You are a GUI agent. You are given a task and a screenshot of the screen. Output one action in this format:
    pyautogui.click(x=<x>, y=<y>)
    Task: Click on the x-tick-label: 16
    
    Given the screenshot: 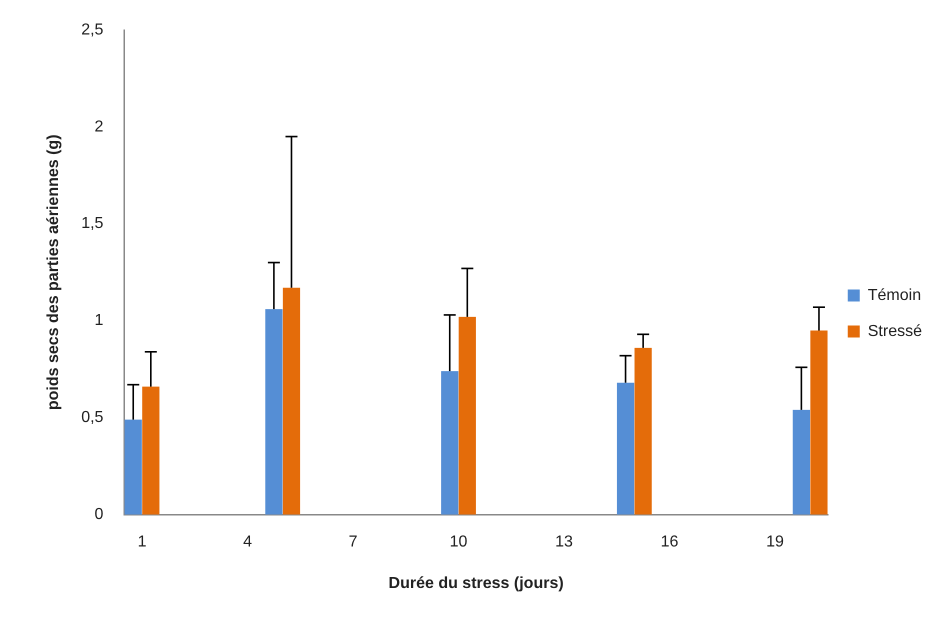 What is the action you would take?
    pyautogui.click(x=669, y=542)
    